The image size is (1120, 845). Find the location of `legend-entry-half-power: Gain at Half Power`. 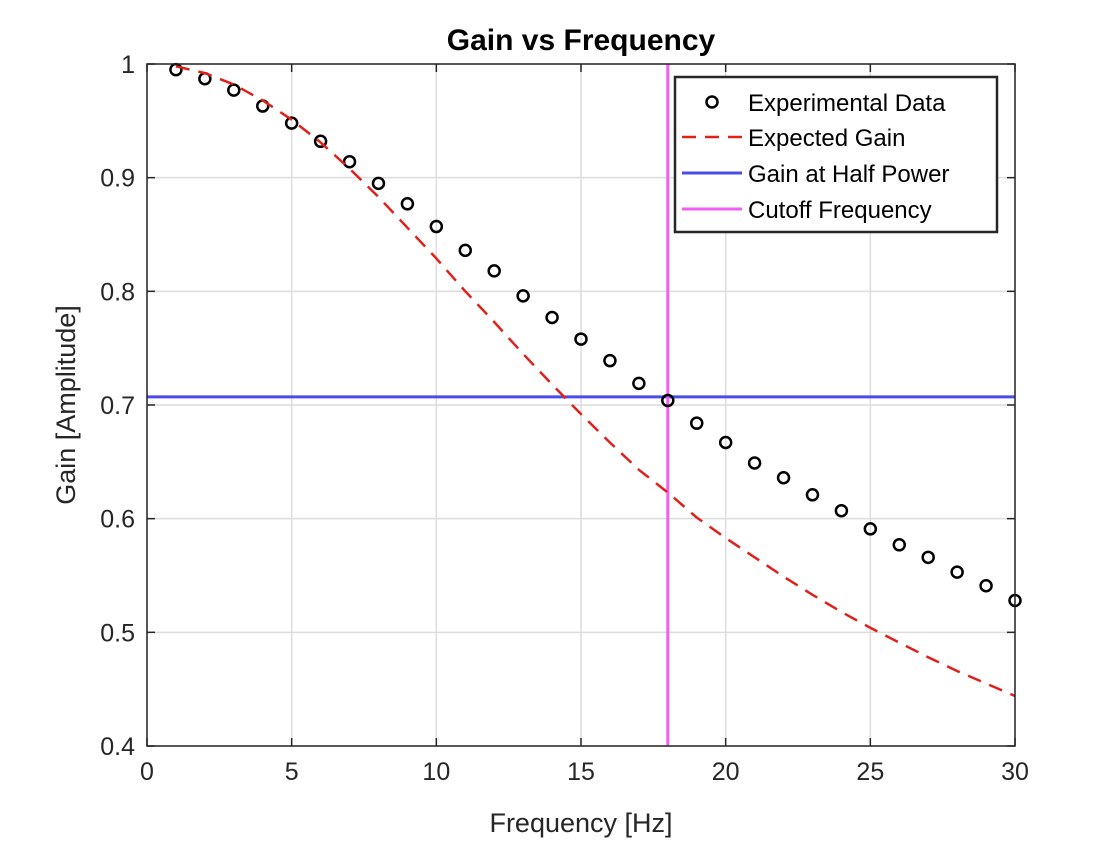

legend-entry-half-power: Gain at Half Power is located at coordinates (848, 174).